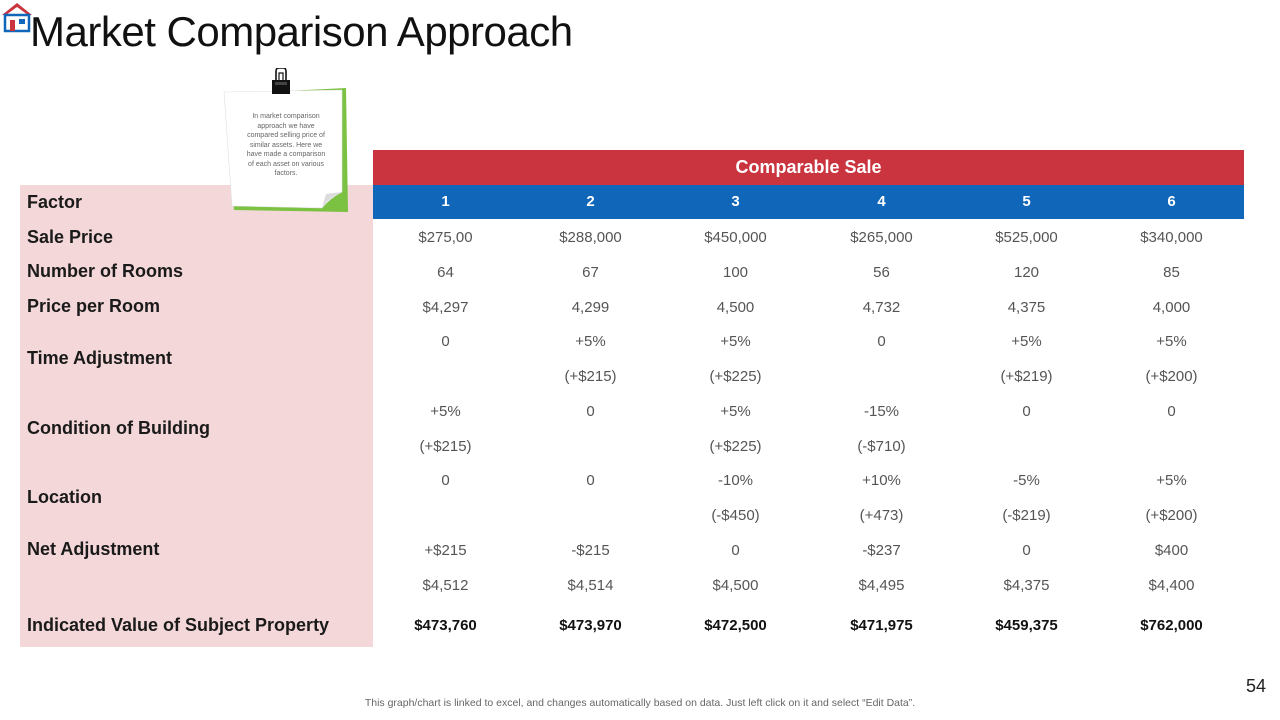 This screenshot has width=1280, height=720. I want to click on table-cell-sale-price-6: $340,000, so click(1171, 237).